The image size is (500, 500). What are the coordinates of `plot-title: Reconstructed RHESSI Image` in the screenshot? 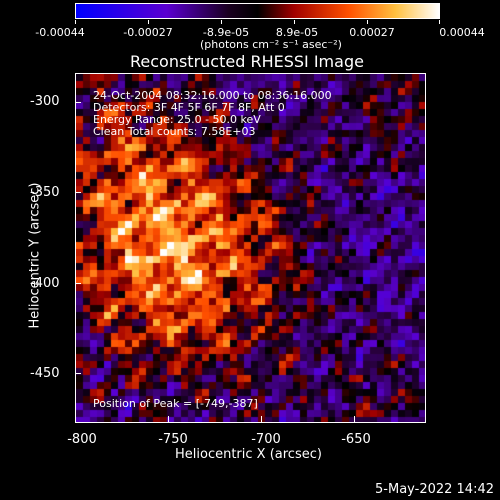 It's located at (247, 61).